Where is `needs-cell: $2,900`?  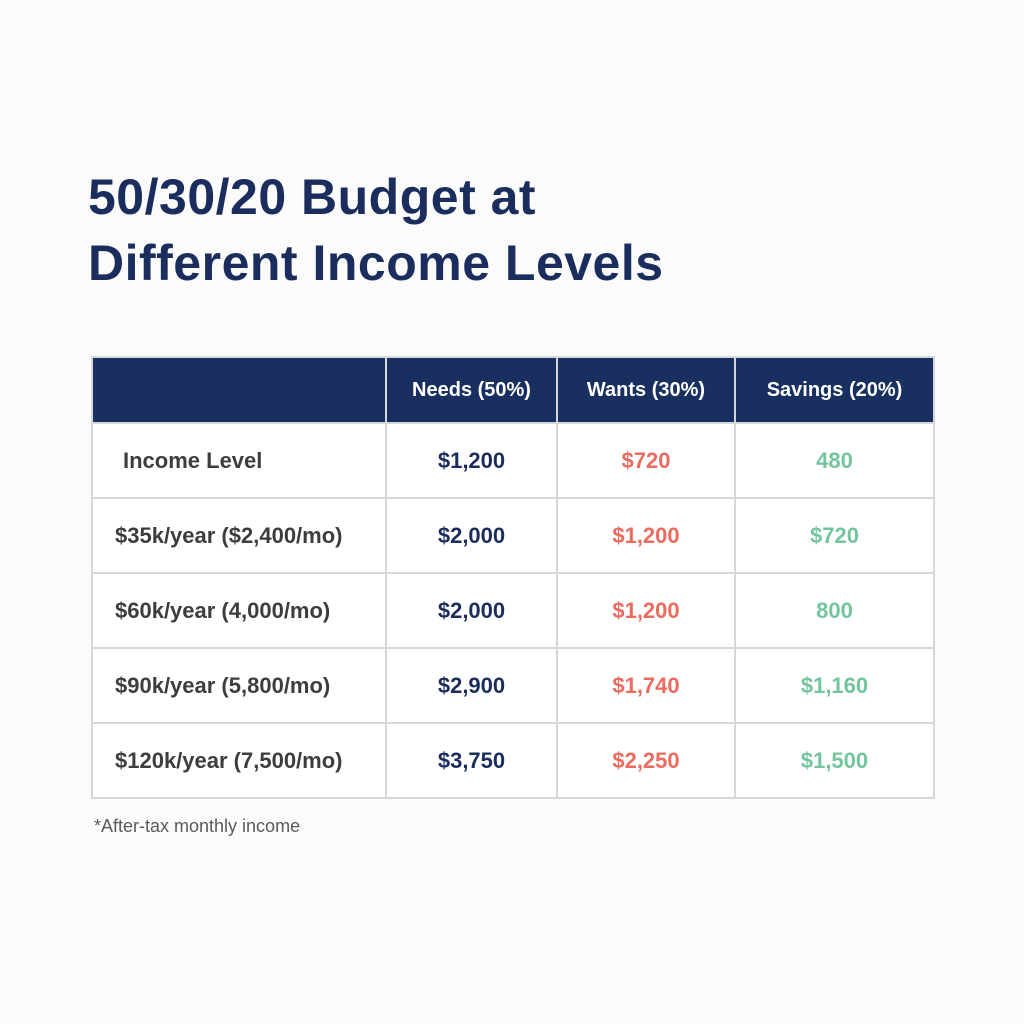 needs-cell: $2,900 is located at coordinates (471, 685).